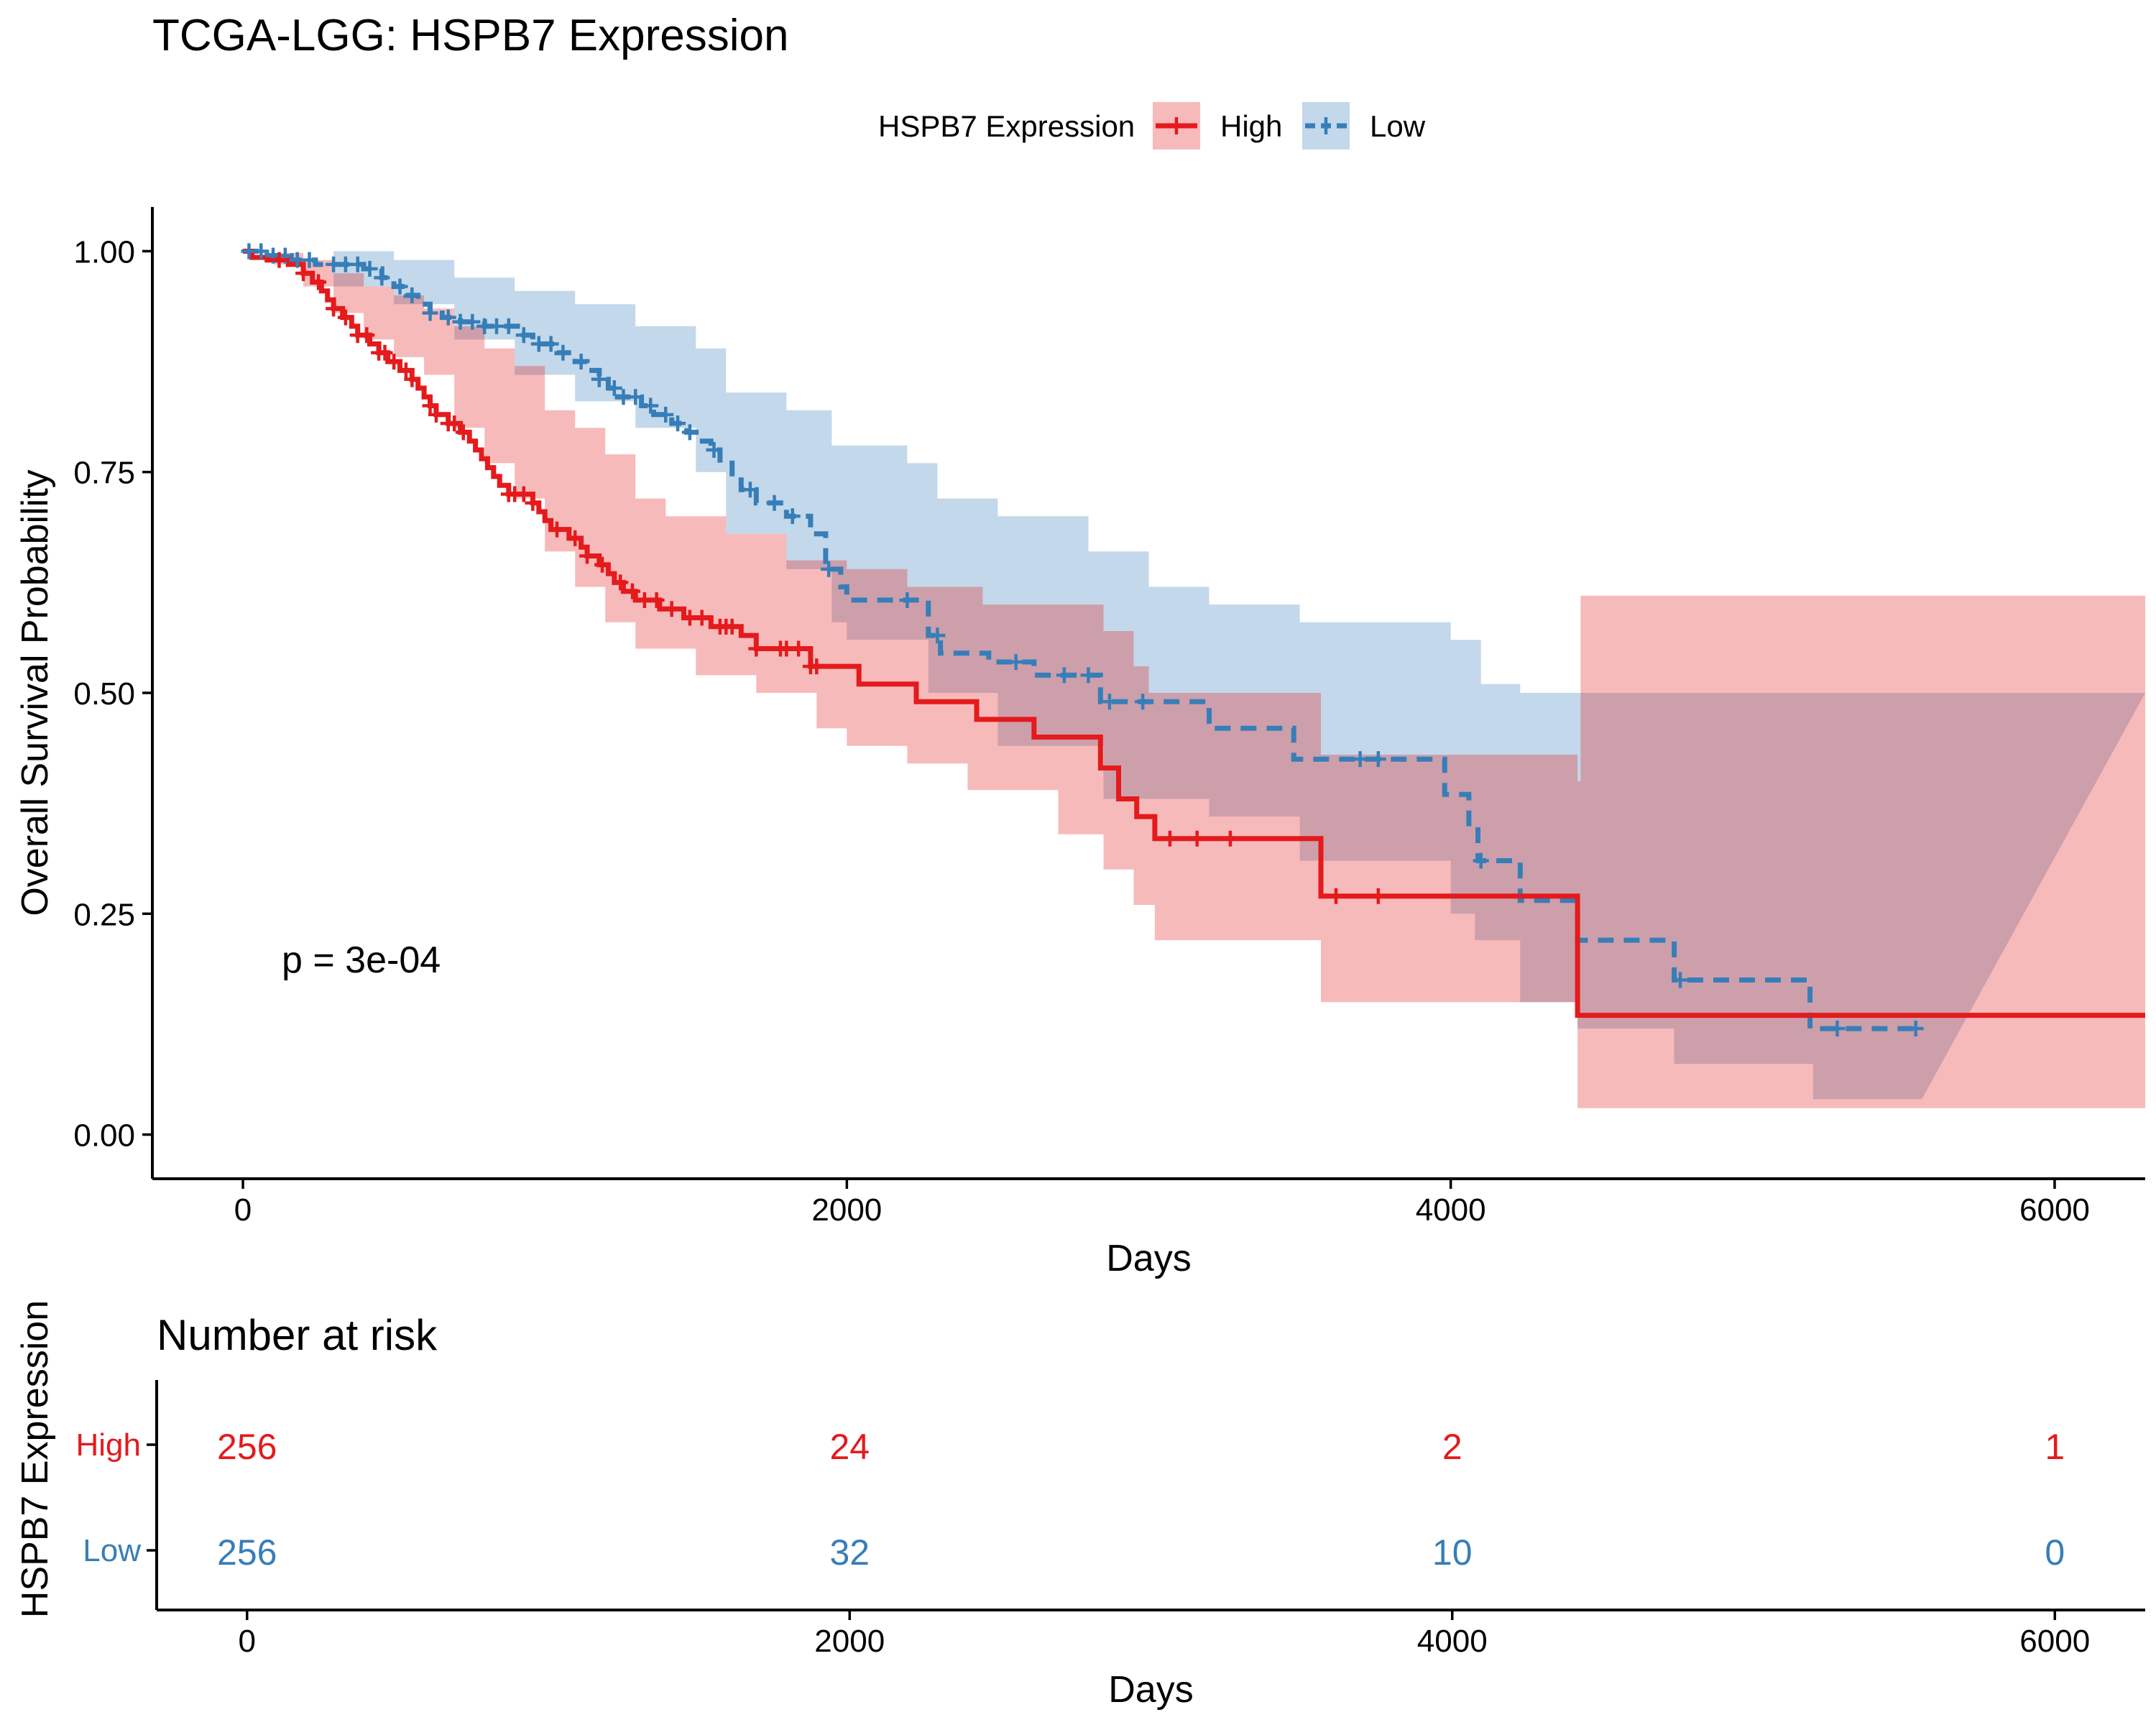  Describe the element at coordinates (2055, 1552) in the screenshot. I see `risk-count: 0` at that location.